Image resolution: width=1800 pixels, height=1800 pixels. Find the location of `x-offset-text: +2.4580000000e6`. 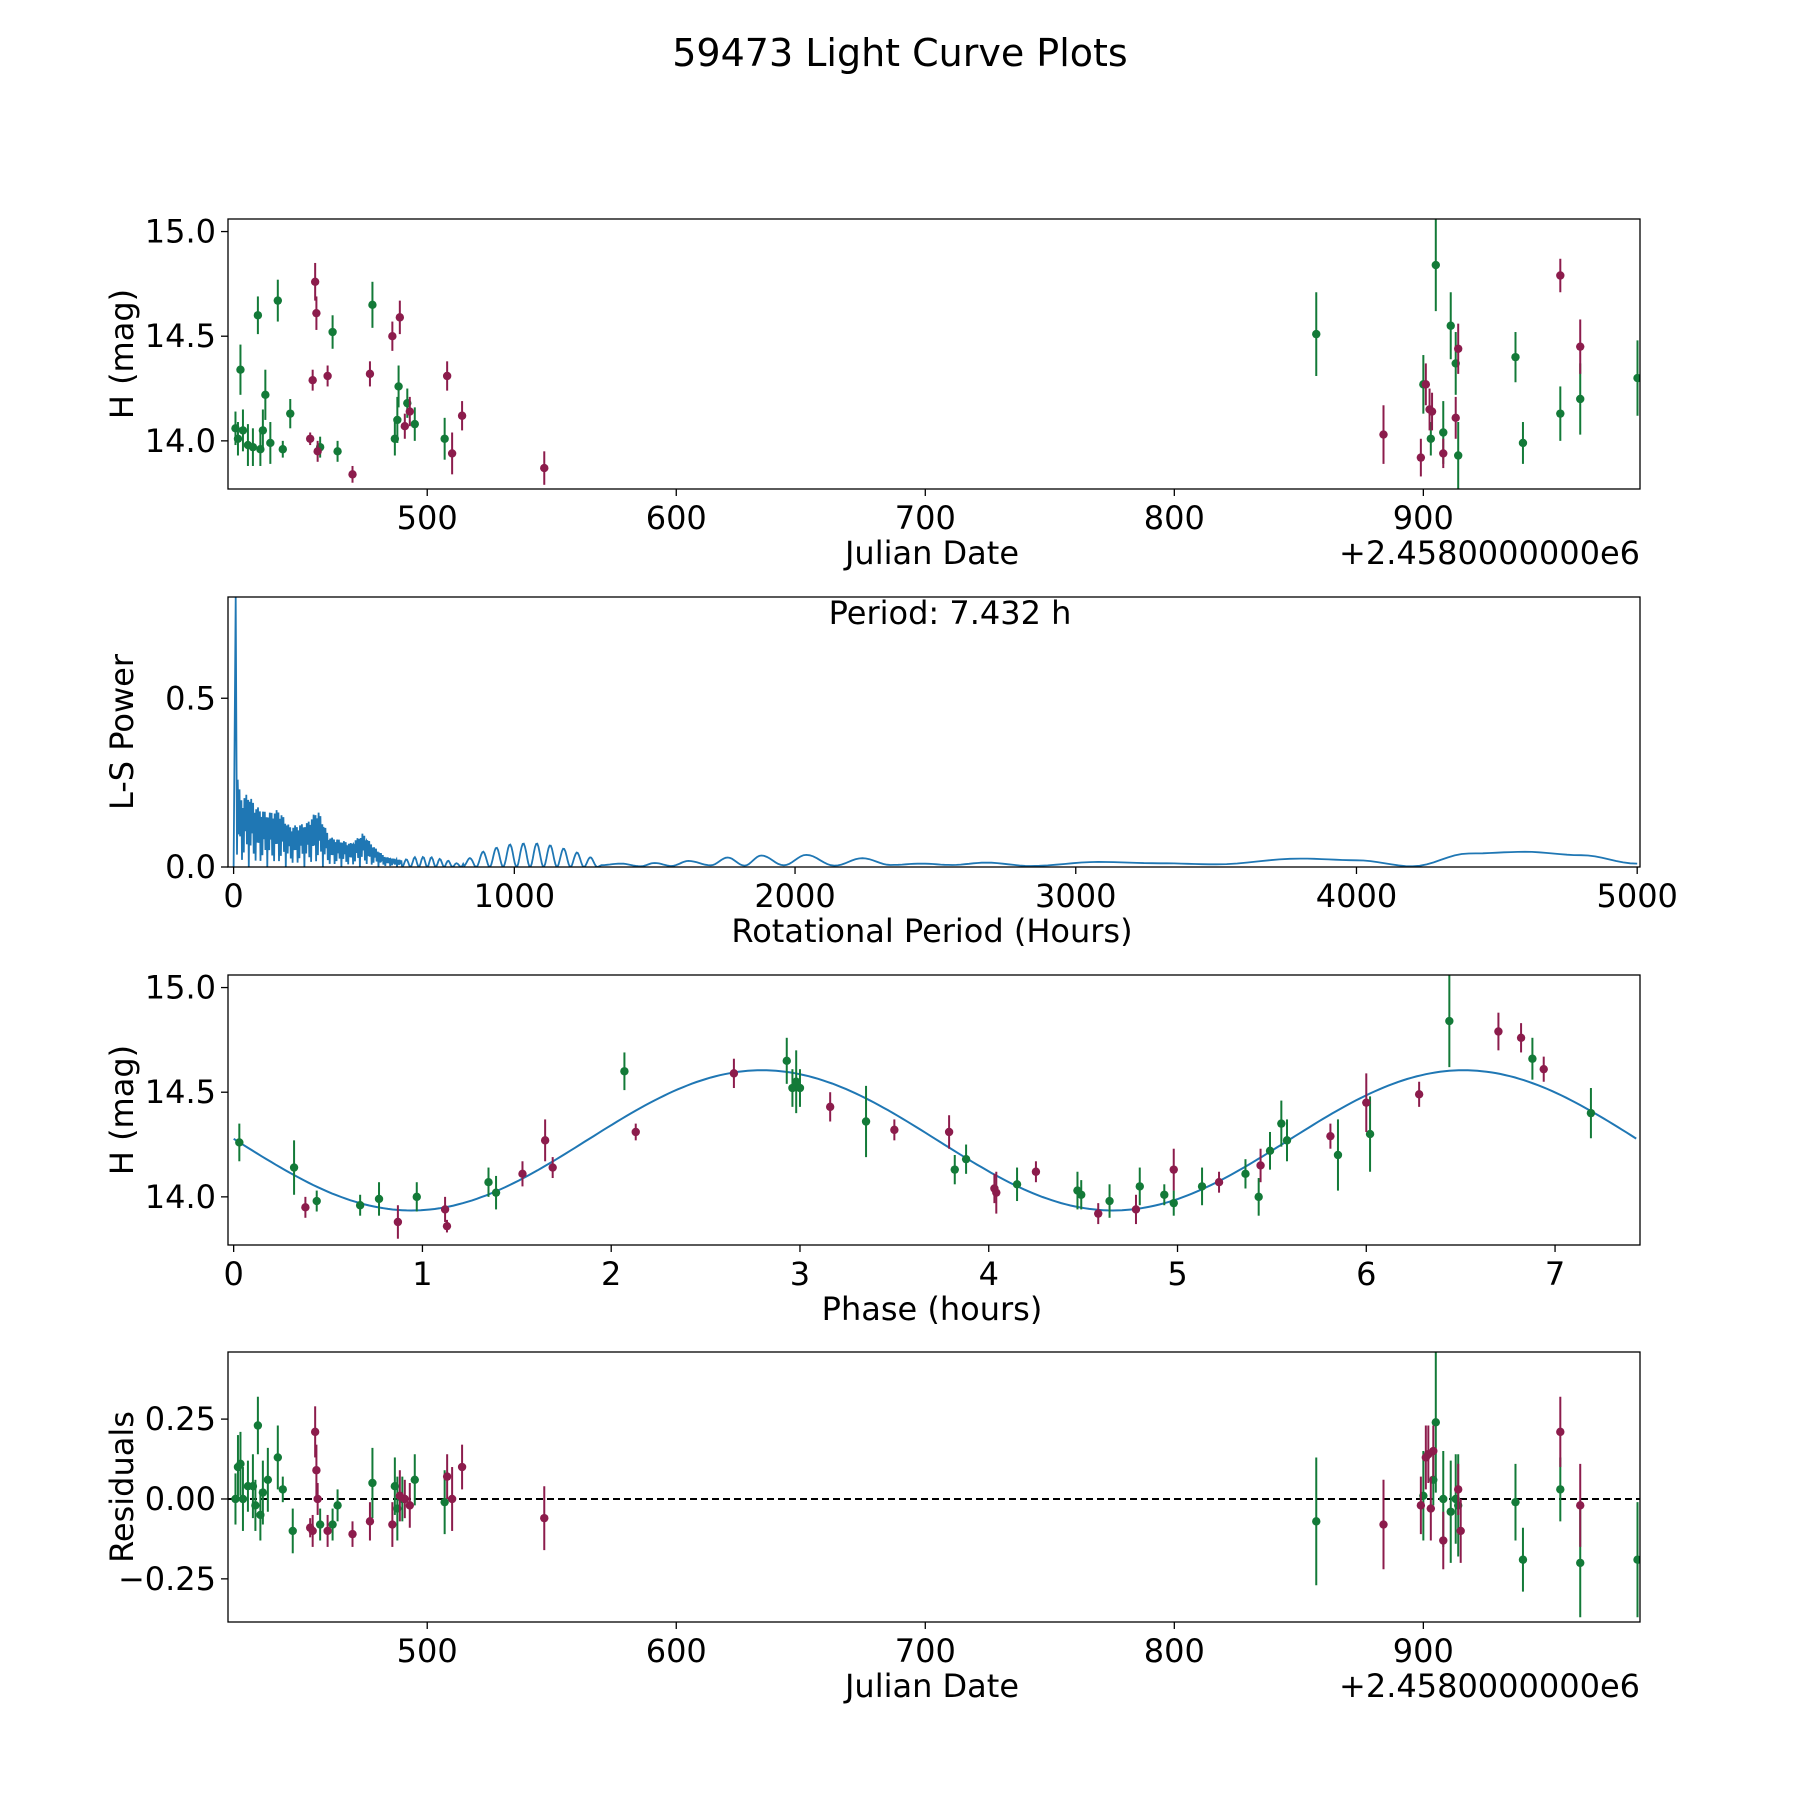

x-offset-text: +2.4580000000e6 is located at coordinates (1489, 1686).